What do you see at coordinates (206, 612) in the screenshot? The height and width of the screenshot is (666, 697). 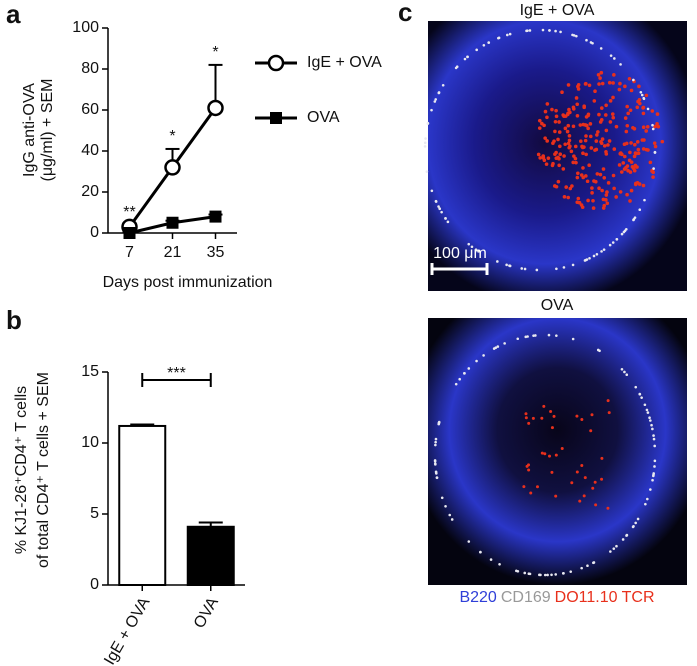 I see `x-tick-label: OVA` at bounding box center [206, 612].